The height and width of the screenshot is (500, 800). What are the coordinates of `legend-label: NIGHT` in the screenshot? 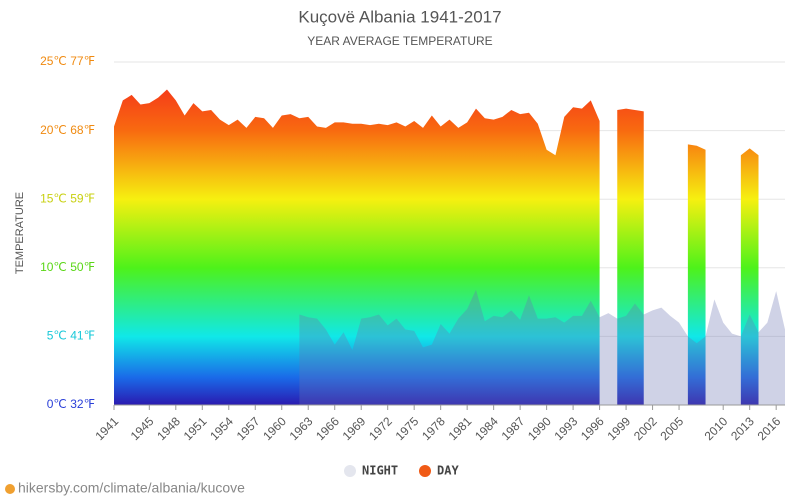 It's located at (380, 471).